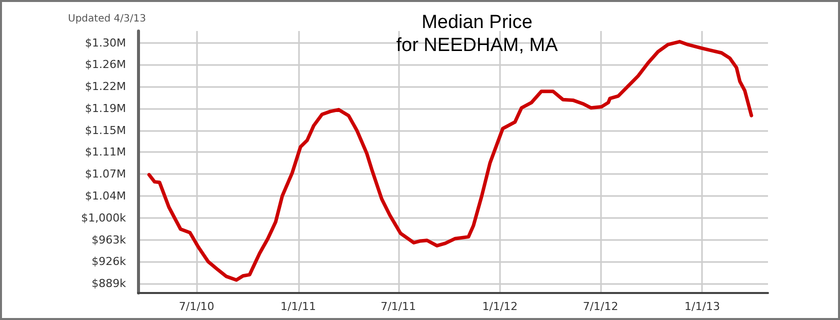 The image size is (840, 320). I want to click on chart-title: Median Price for NEEDHAM, MA, so click(477, 34).